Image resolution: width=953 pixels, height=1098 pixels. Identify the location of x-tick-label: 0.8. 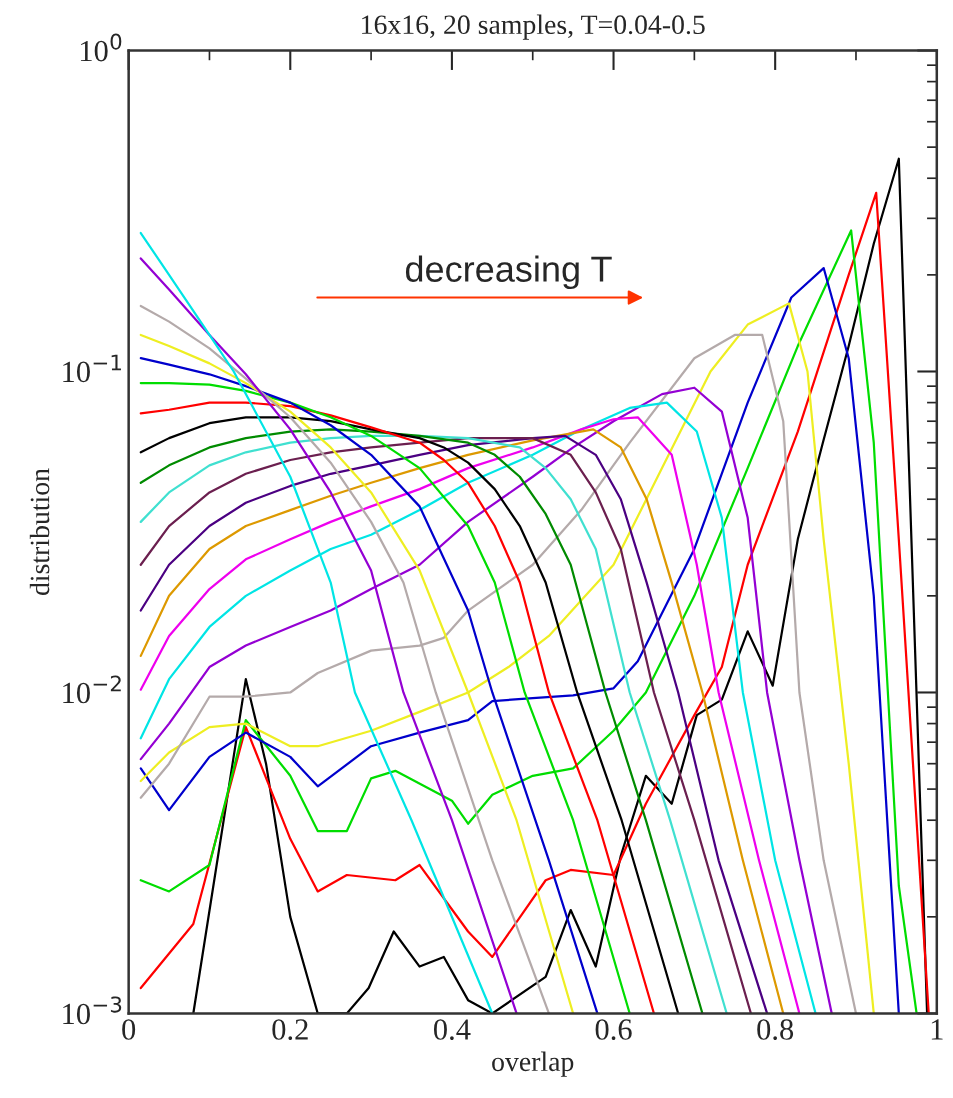
(775, 1029).